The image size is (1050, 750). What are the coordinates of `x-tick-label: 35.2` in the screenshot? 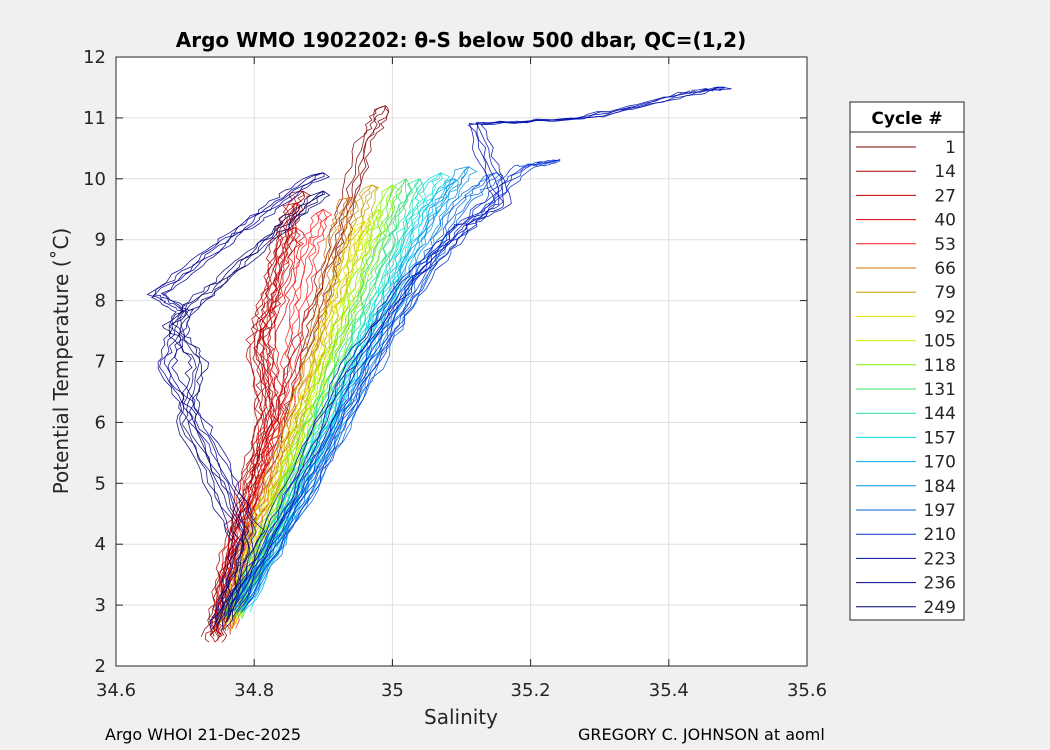 It's located at (531, 690).